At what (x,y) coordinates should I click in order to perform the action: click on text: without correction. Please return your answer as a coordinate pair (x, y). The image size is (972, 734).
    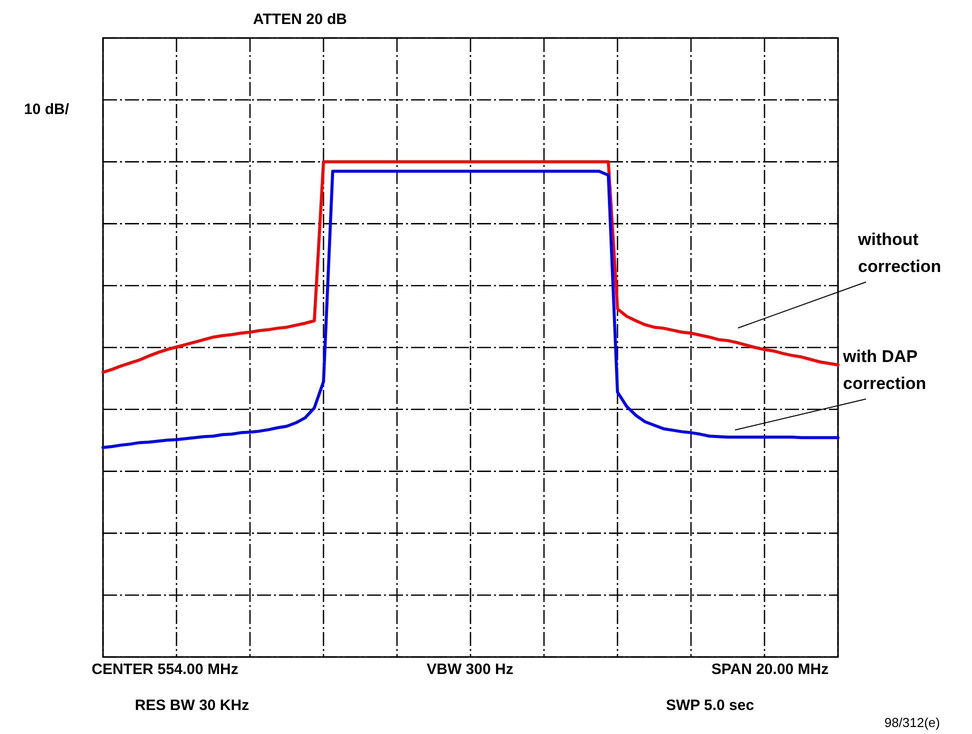
    Looking at the image, I should click on (899, 253).